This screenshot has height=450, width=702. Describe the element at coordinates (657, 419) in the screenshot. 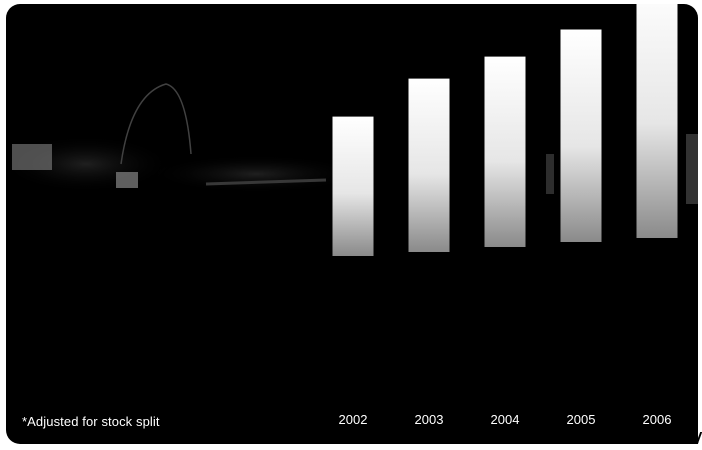

I see `x-tick-label-2006: 2006` at that location.